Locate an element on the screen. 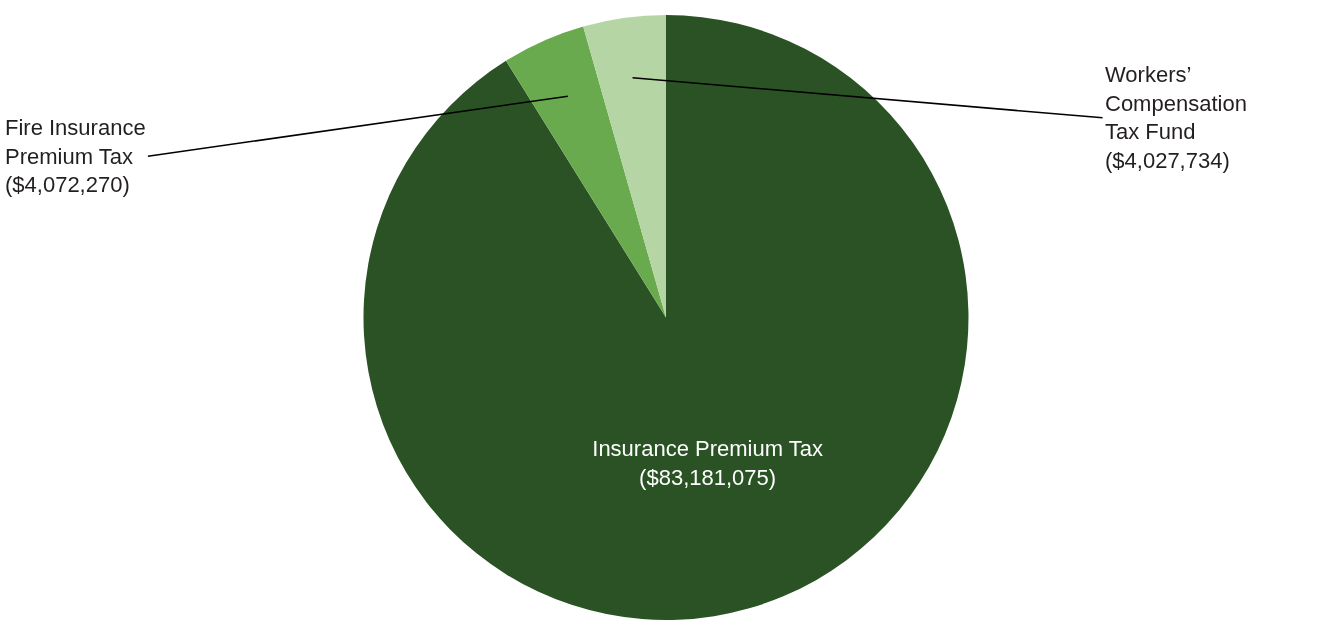  data-label: ($4,027,734) is located at coordinates (1167, 160).